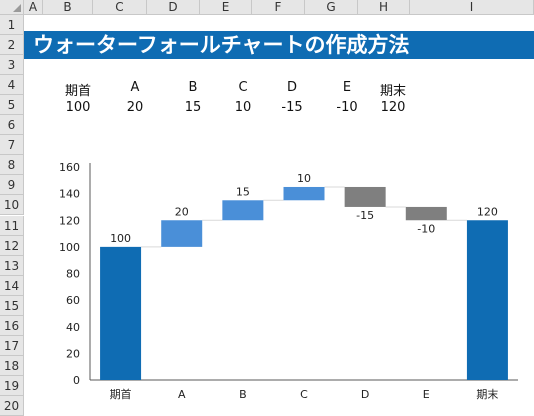  What do you see at coordinates (68, 7) in the screenshot?
I see `column-header-b: B` at bounding box center [68, 7].